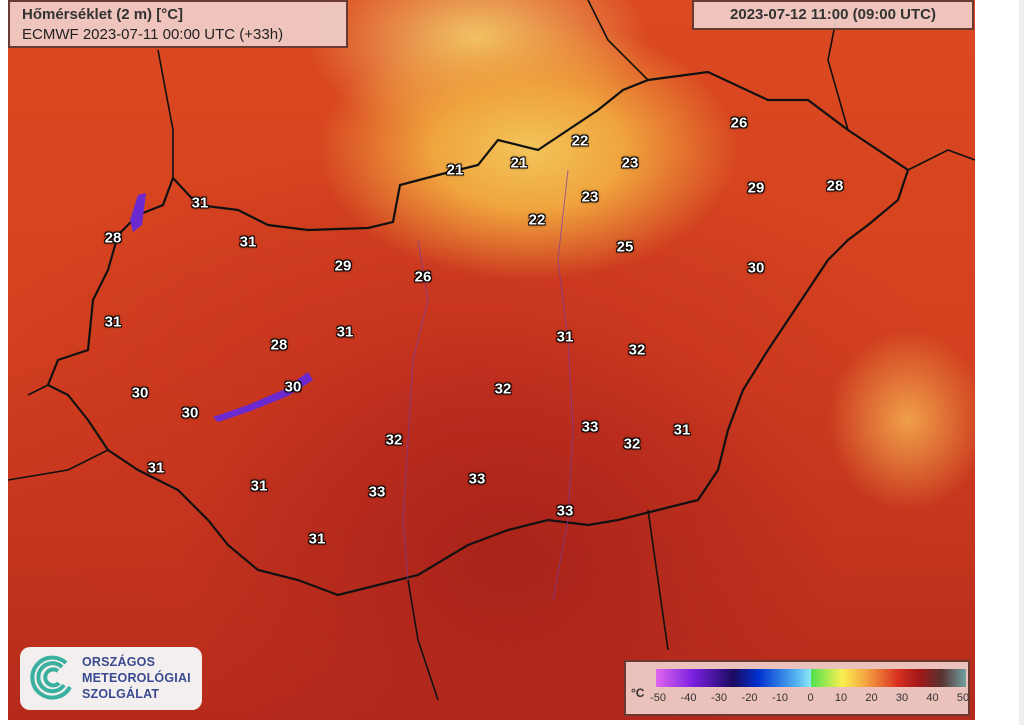 Image resolution: width=1024 pixels, height=725 pixels. Describe the element at coordinates (749, 698) in the screenshot. I see `legend-tick: -20` at that location.